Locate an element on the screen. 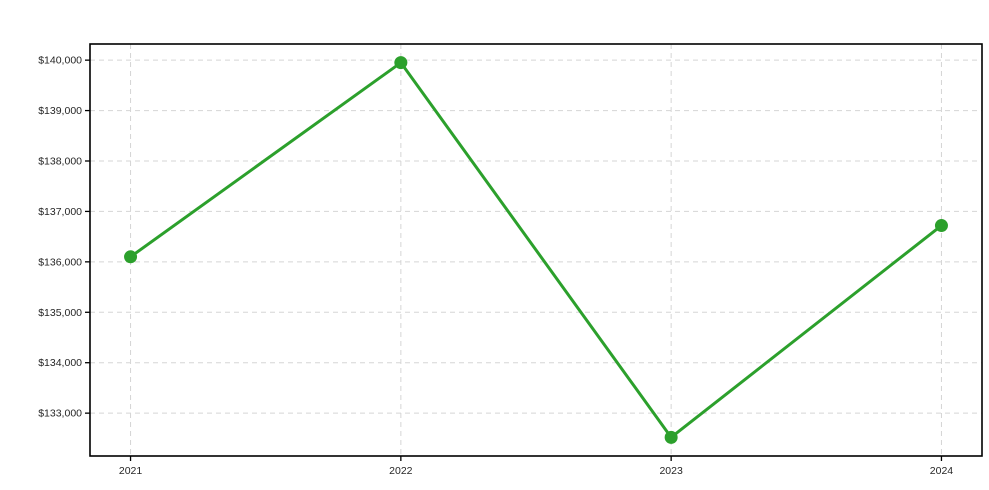 The image size is (989, 490). y-tick-label: $136,000 is located at coordinates (60, 262).